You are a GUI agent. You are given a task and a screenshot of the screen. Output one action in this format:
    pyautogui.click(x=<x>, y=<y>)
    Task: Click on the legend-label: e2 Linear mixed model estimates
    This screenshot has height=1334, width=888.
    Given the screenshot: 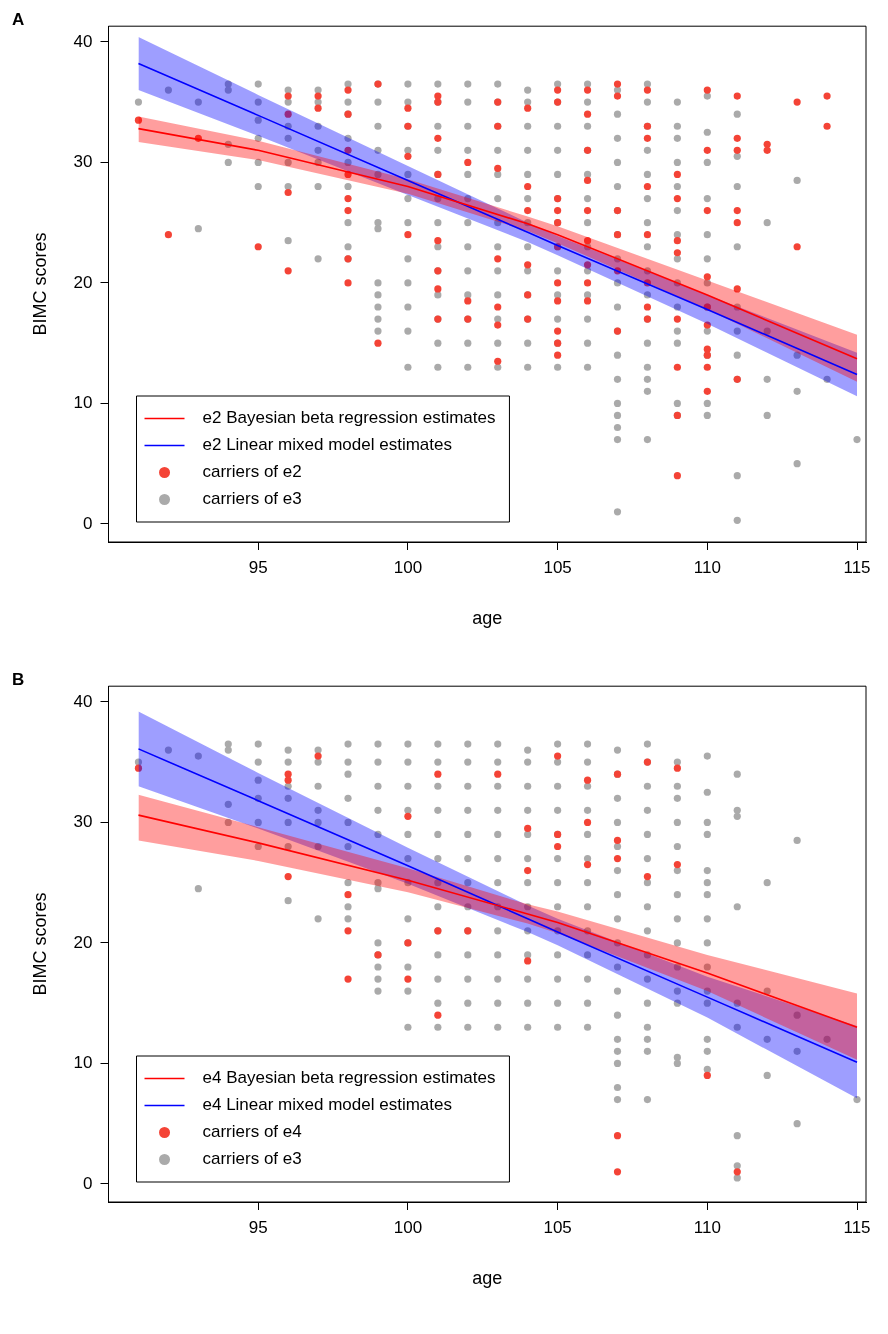 What is the action you would take?
    pyautogui.click(x=327, y=445)
    